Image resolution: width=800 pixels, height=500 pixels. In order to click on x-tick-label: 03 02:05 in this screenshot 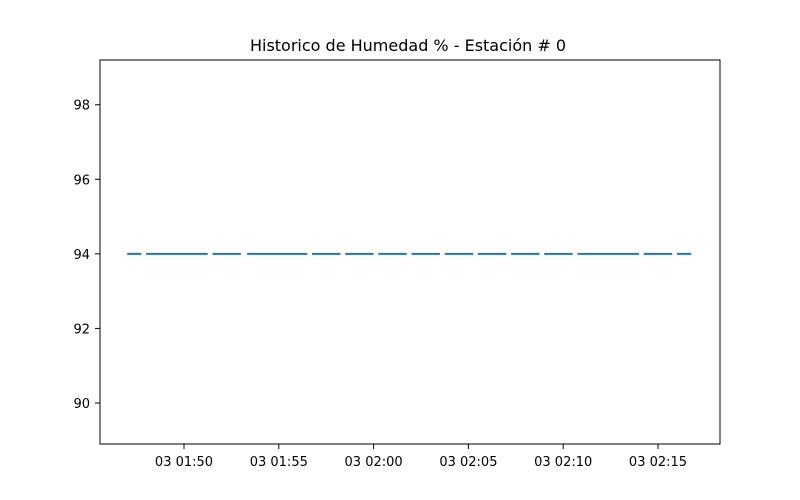, I will do `click(468, 462)`.